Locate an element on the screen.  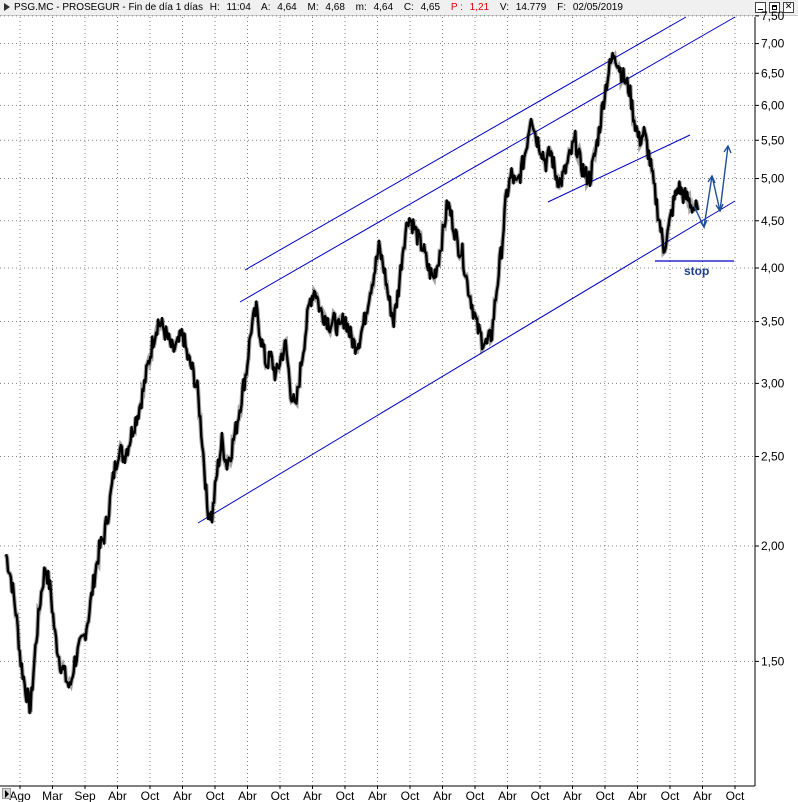
y-tick-label: 2,00 is located at coordinates (773, 546).